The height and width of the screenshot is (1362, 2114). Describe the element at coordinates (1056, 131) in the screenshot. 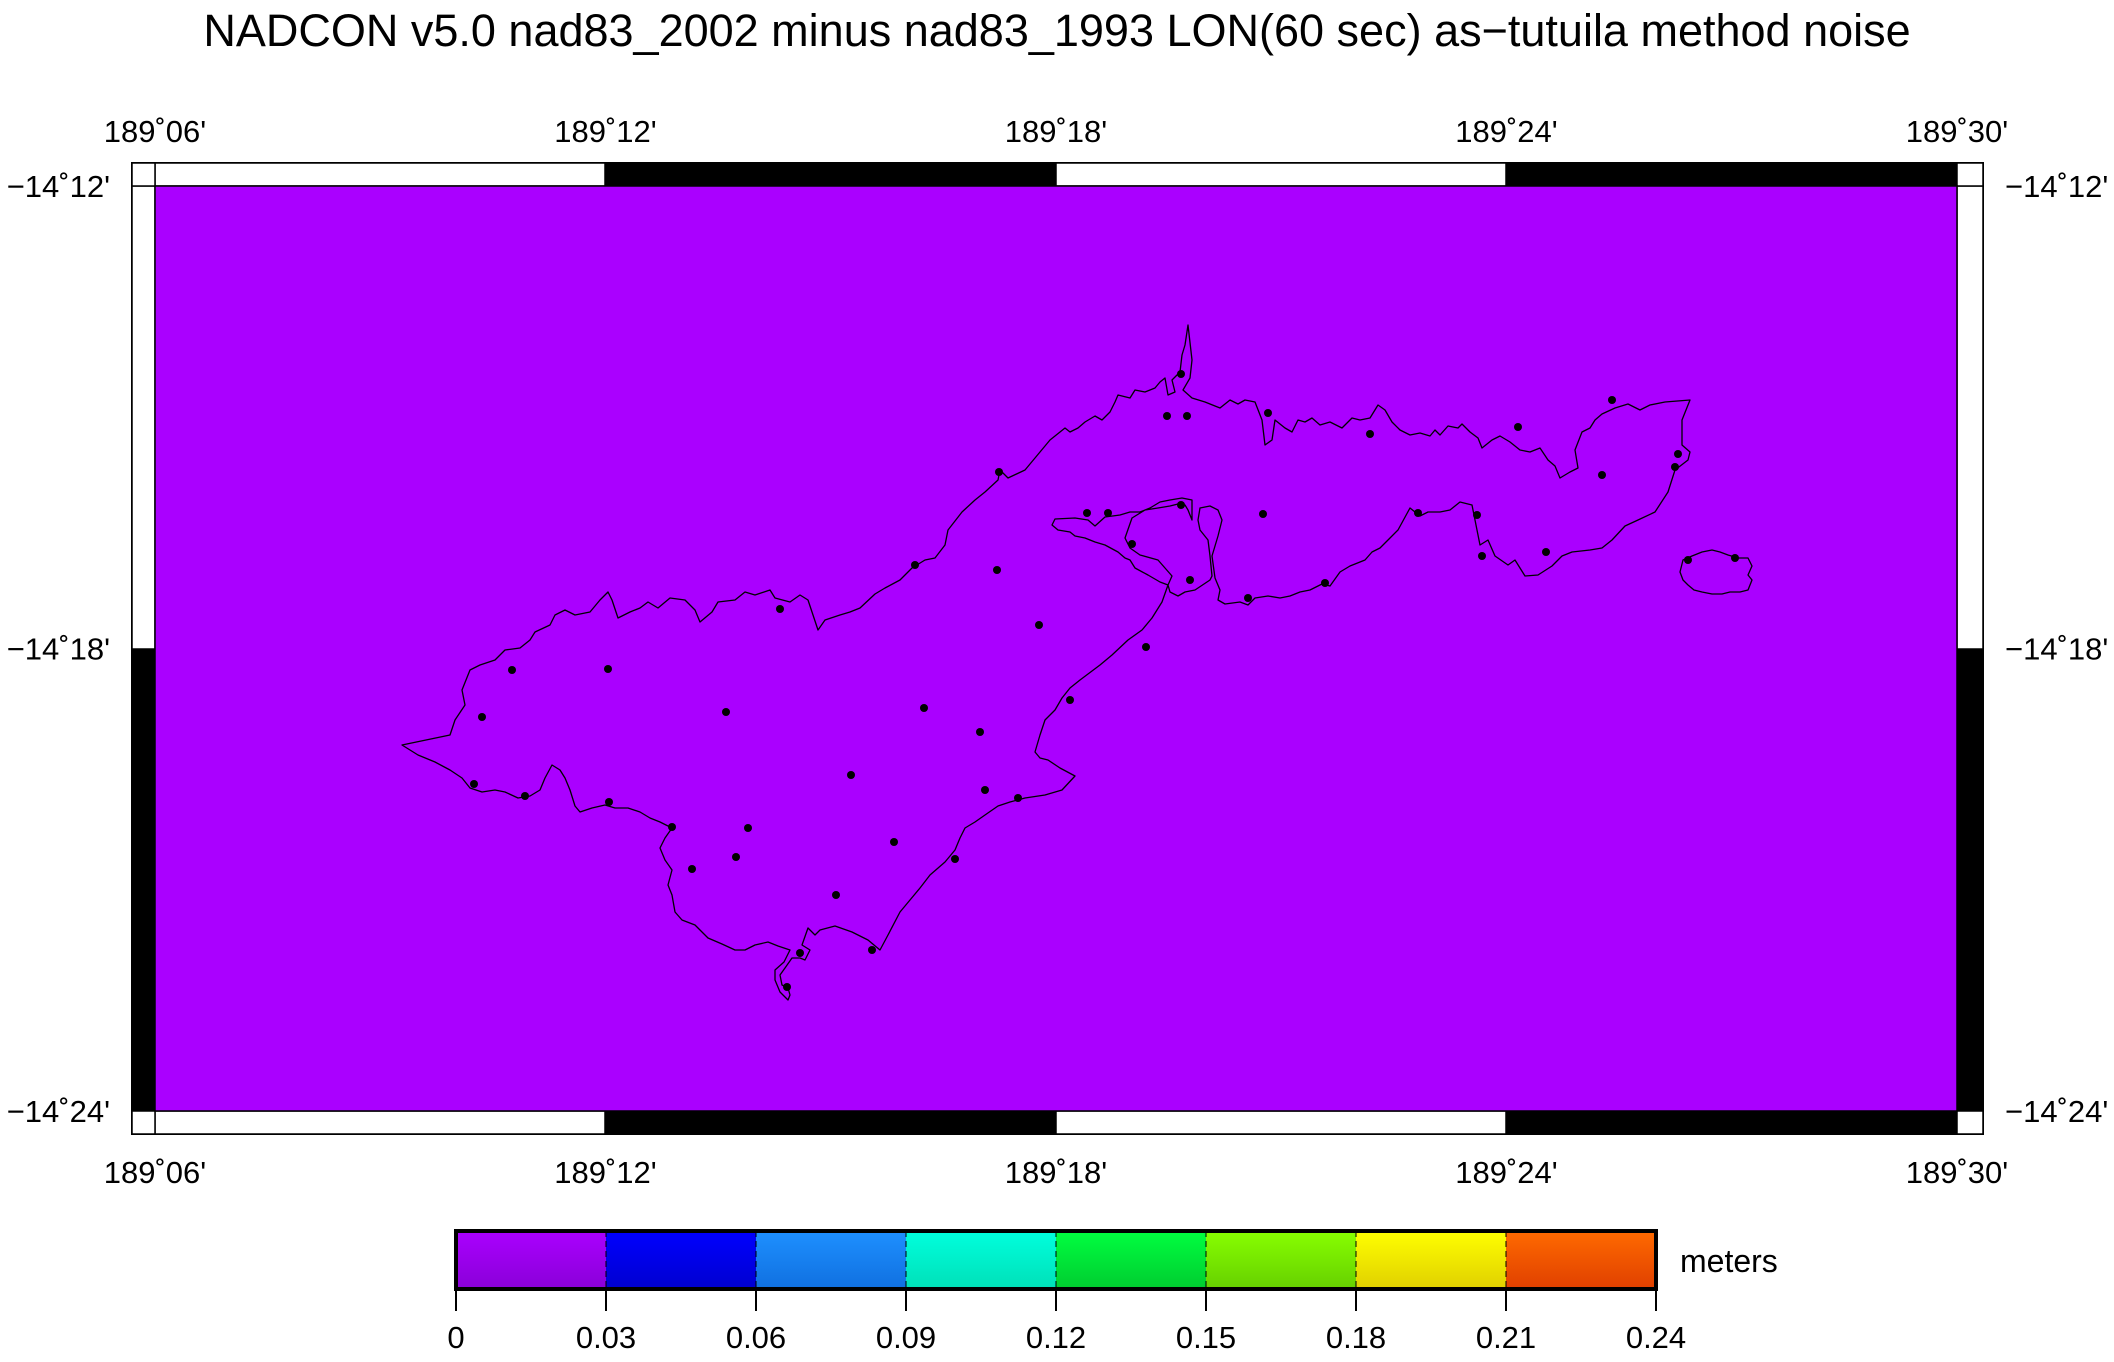

I see `lon-tick-label-top: 189˚18'` at that location.